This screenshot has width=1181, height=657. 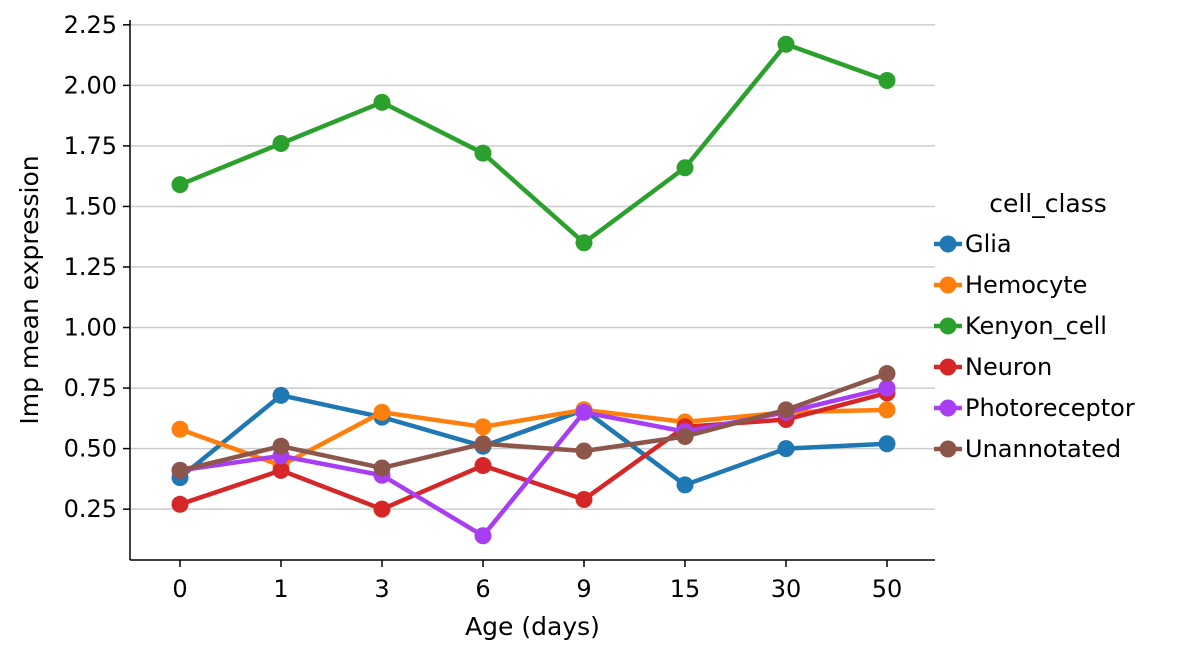 I want to click on series-neuron, so click(x=533, y=451).